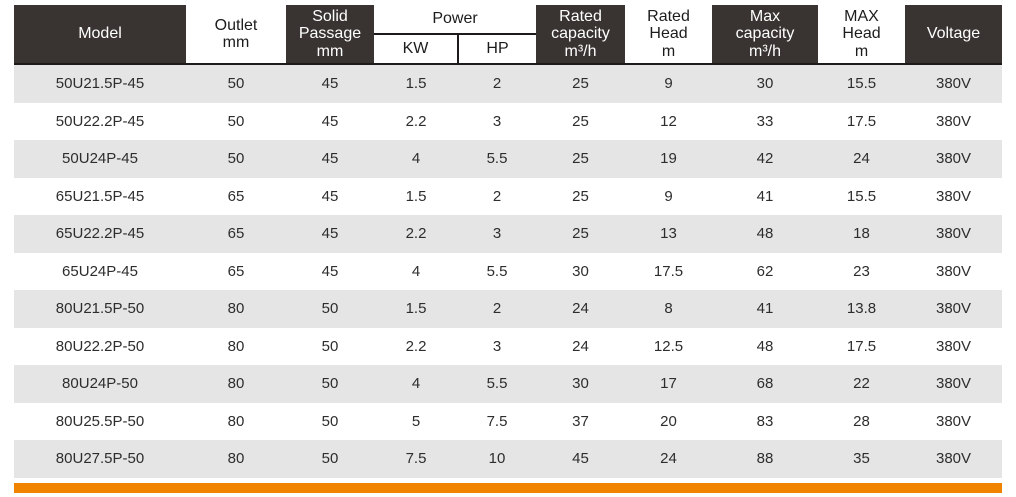 The image size is (1016, 497). I want to click on value-cell: 18, so click(861, 234).